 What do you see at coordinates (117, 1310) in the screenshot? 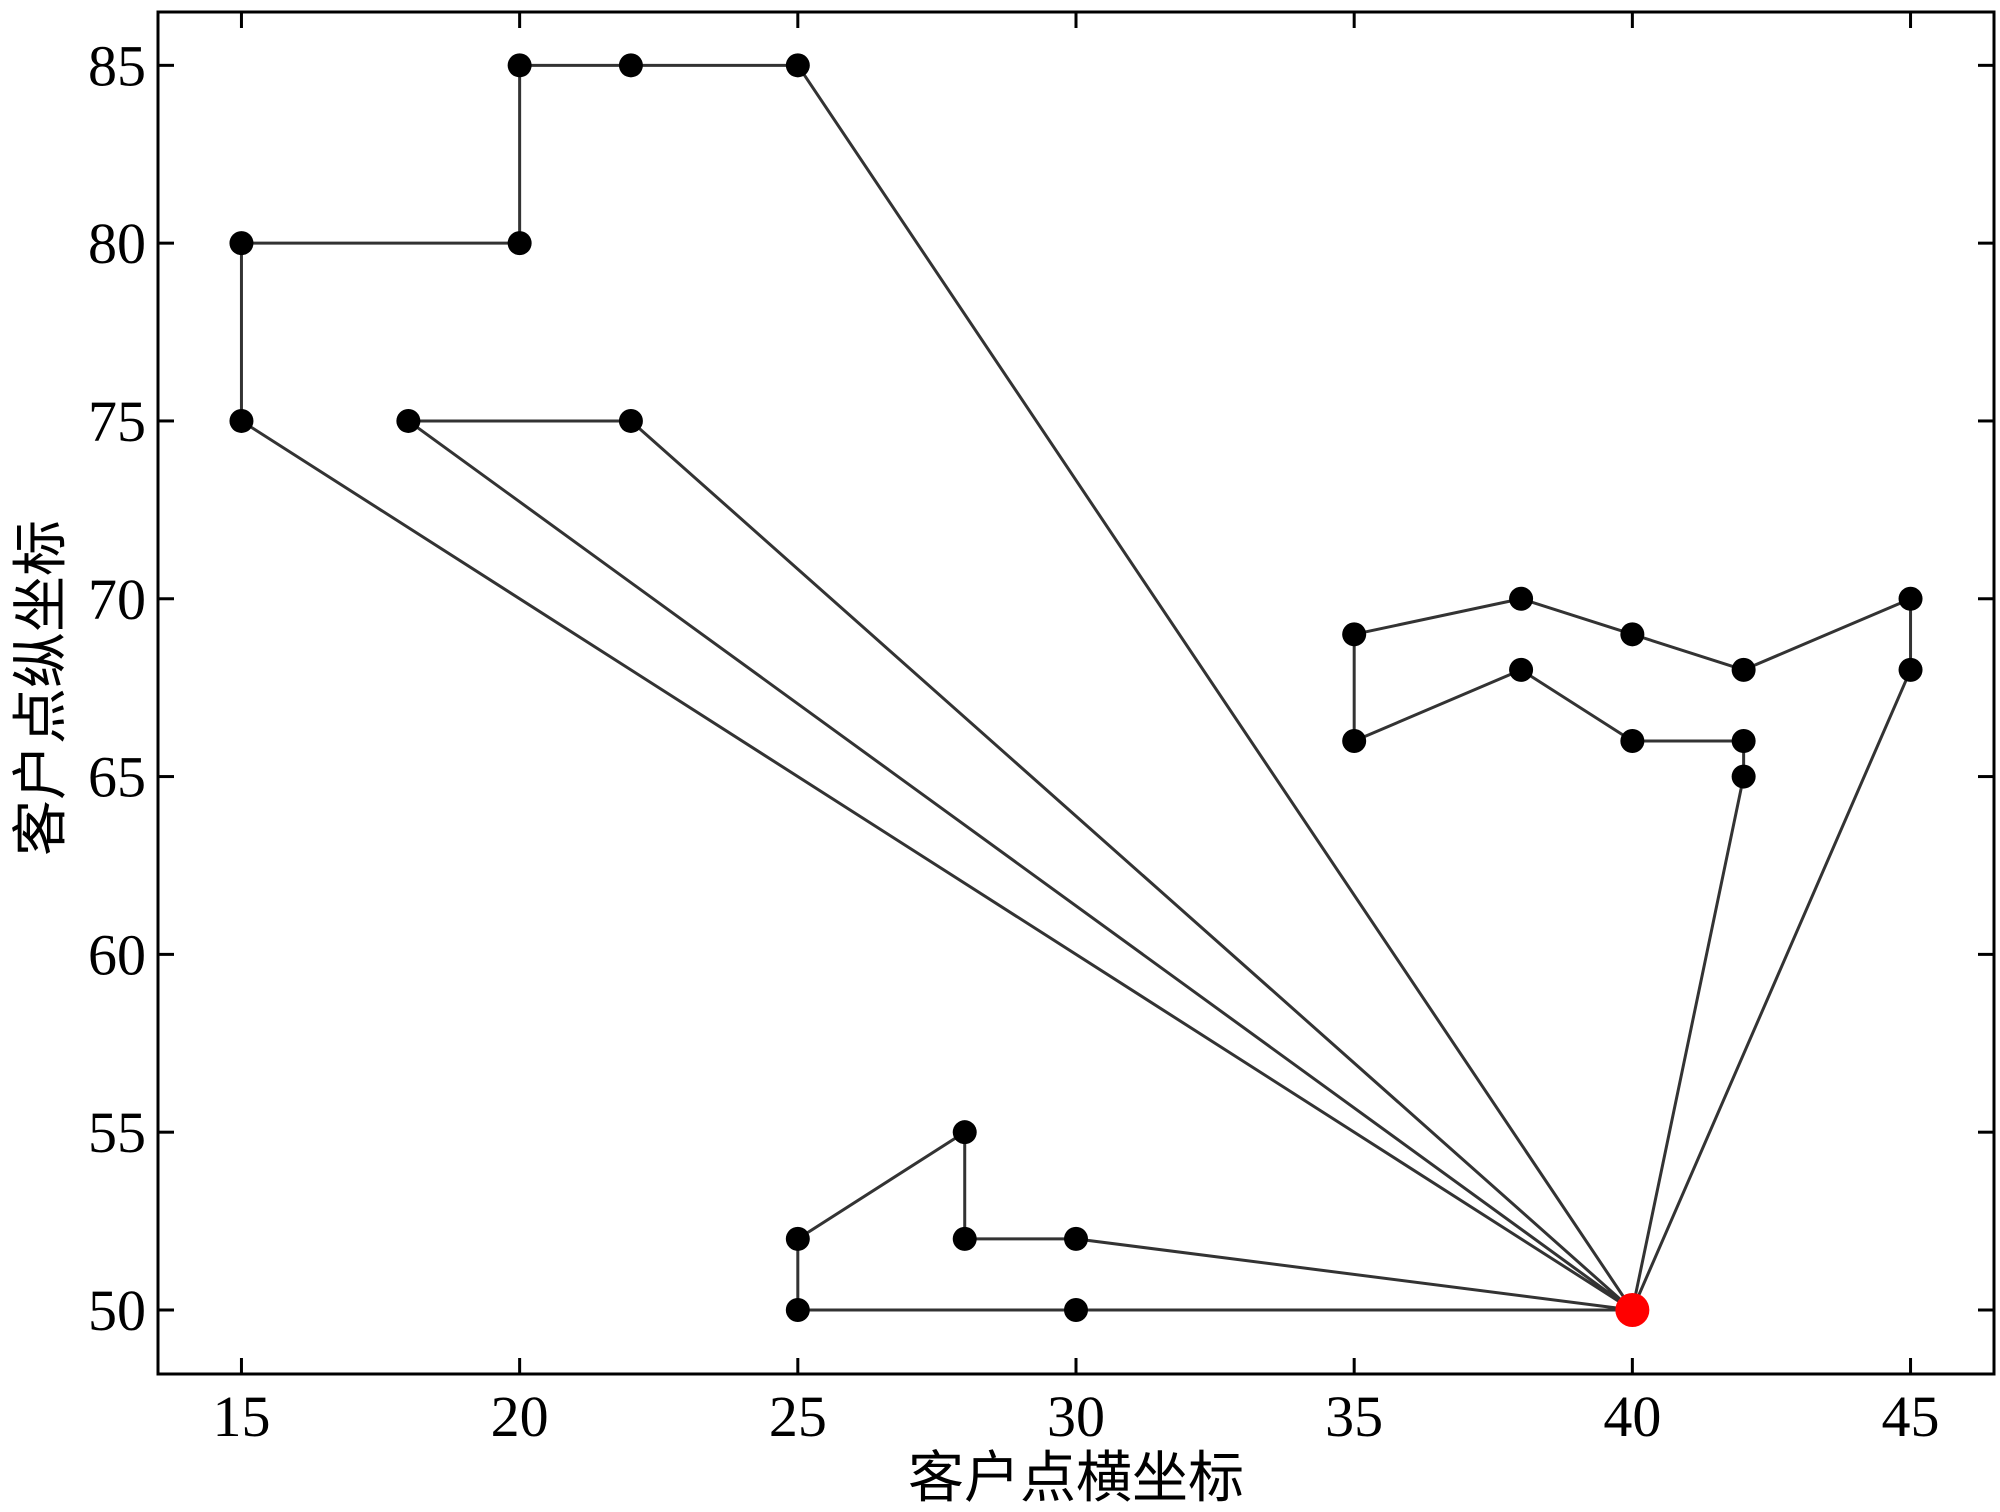
I see `y-tick-label: 50` at bounding box center [117, 1310].